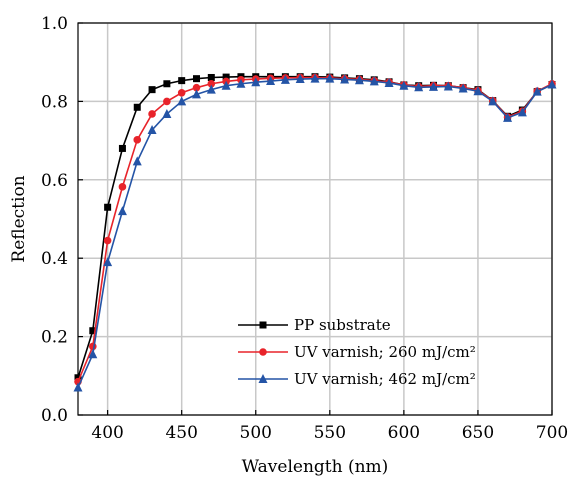 This screenshot has height=477, width=571. What do you see at coordinates (54, 102) in the screenshot?
I see `y-tick-label: 0.8` at bounding box center [54, 102].